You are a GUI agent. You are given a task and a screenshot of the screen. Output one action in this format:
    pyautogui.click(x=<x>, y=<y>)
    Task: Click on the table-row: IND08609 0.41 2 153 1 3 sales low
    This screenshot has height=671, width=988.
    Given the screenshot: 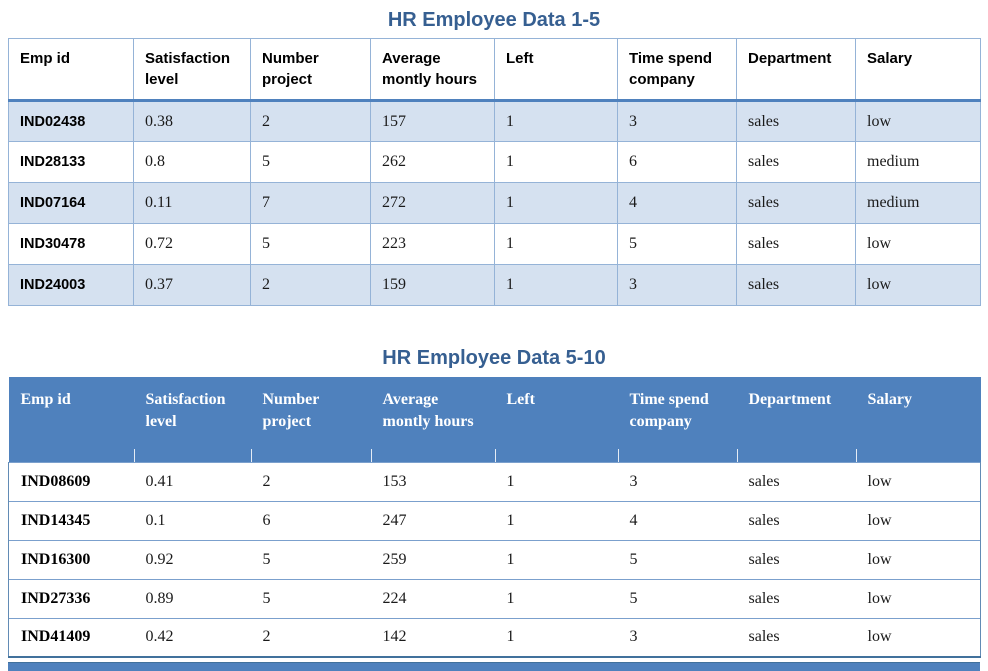 What is the action you would take?
    pyautogui.click(x=494, y=481)
    